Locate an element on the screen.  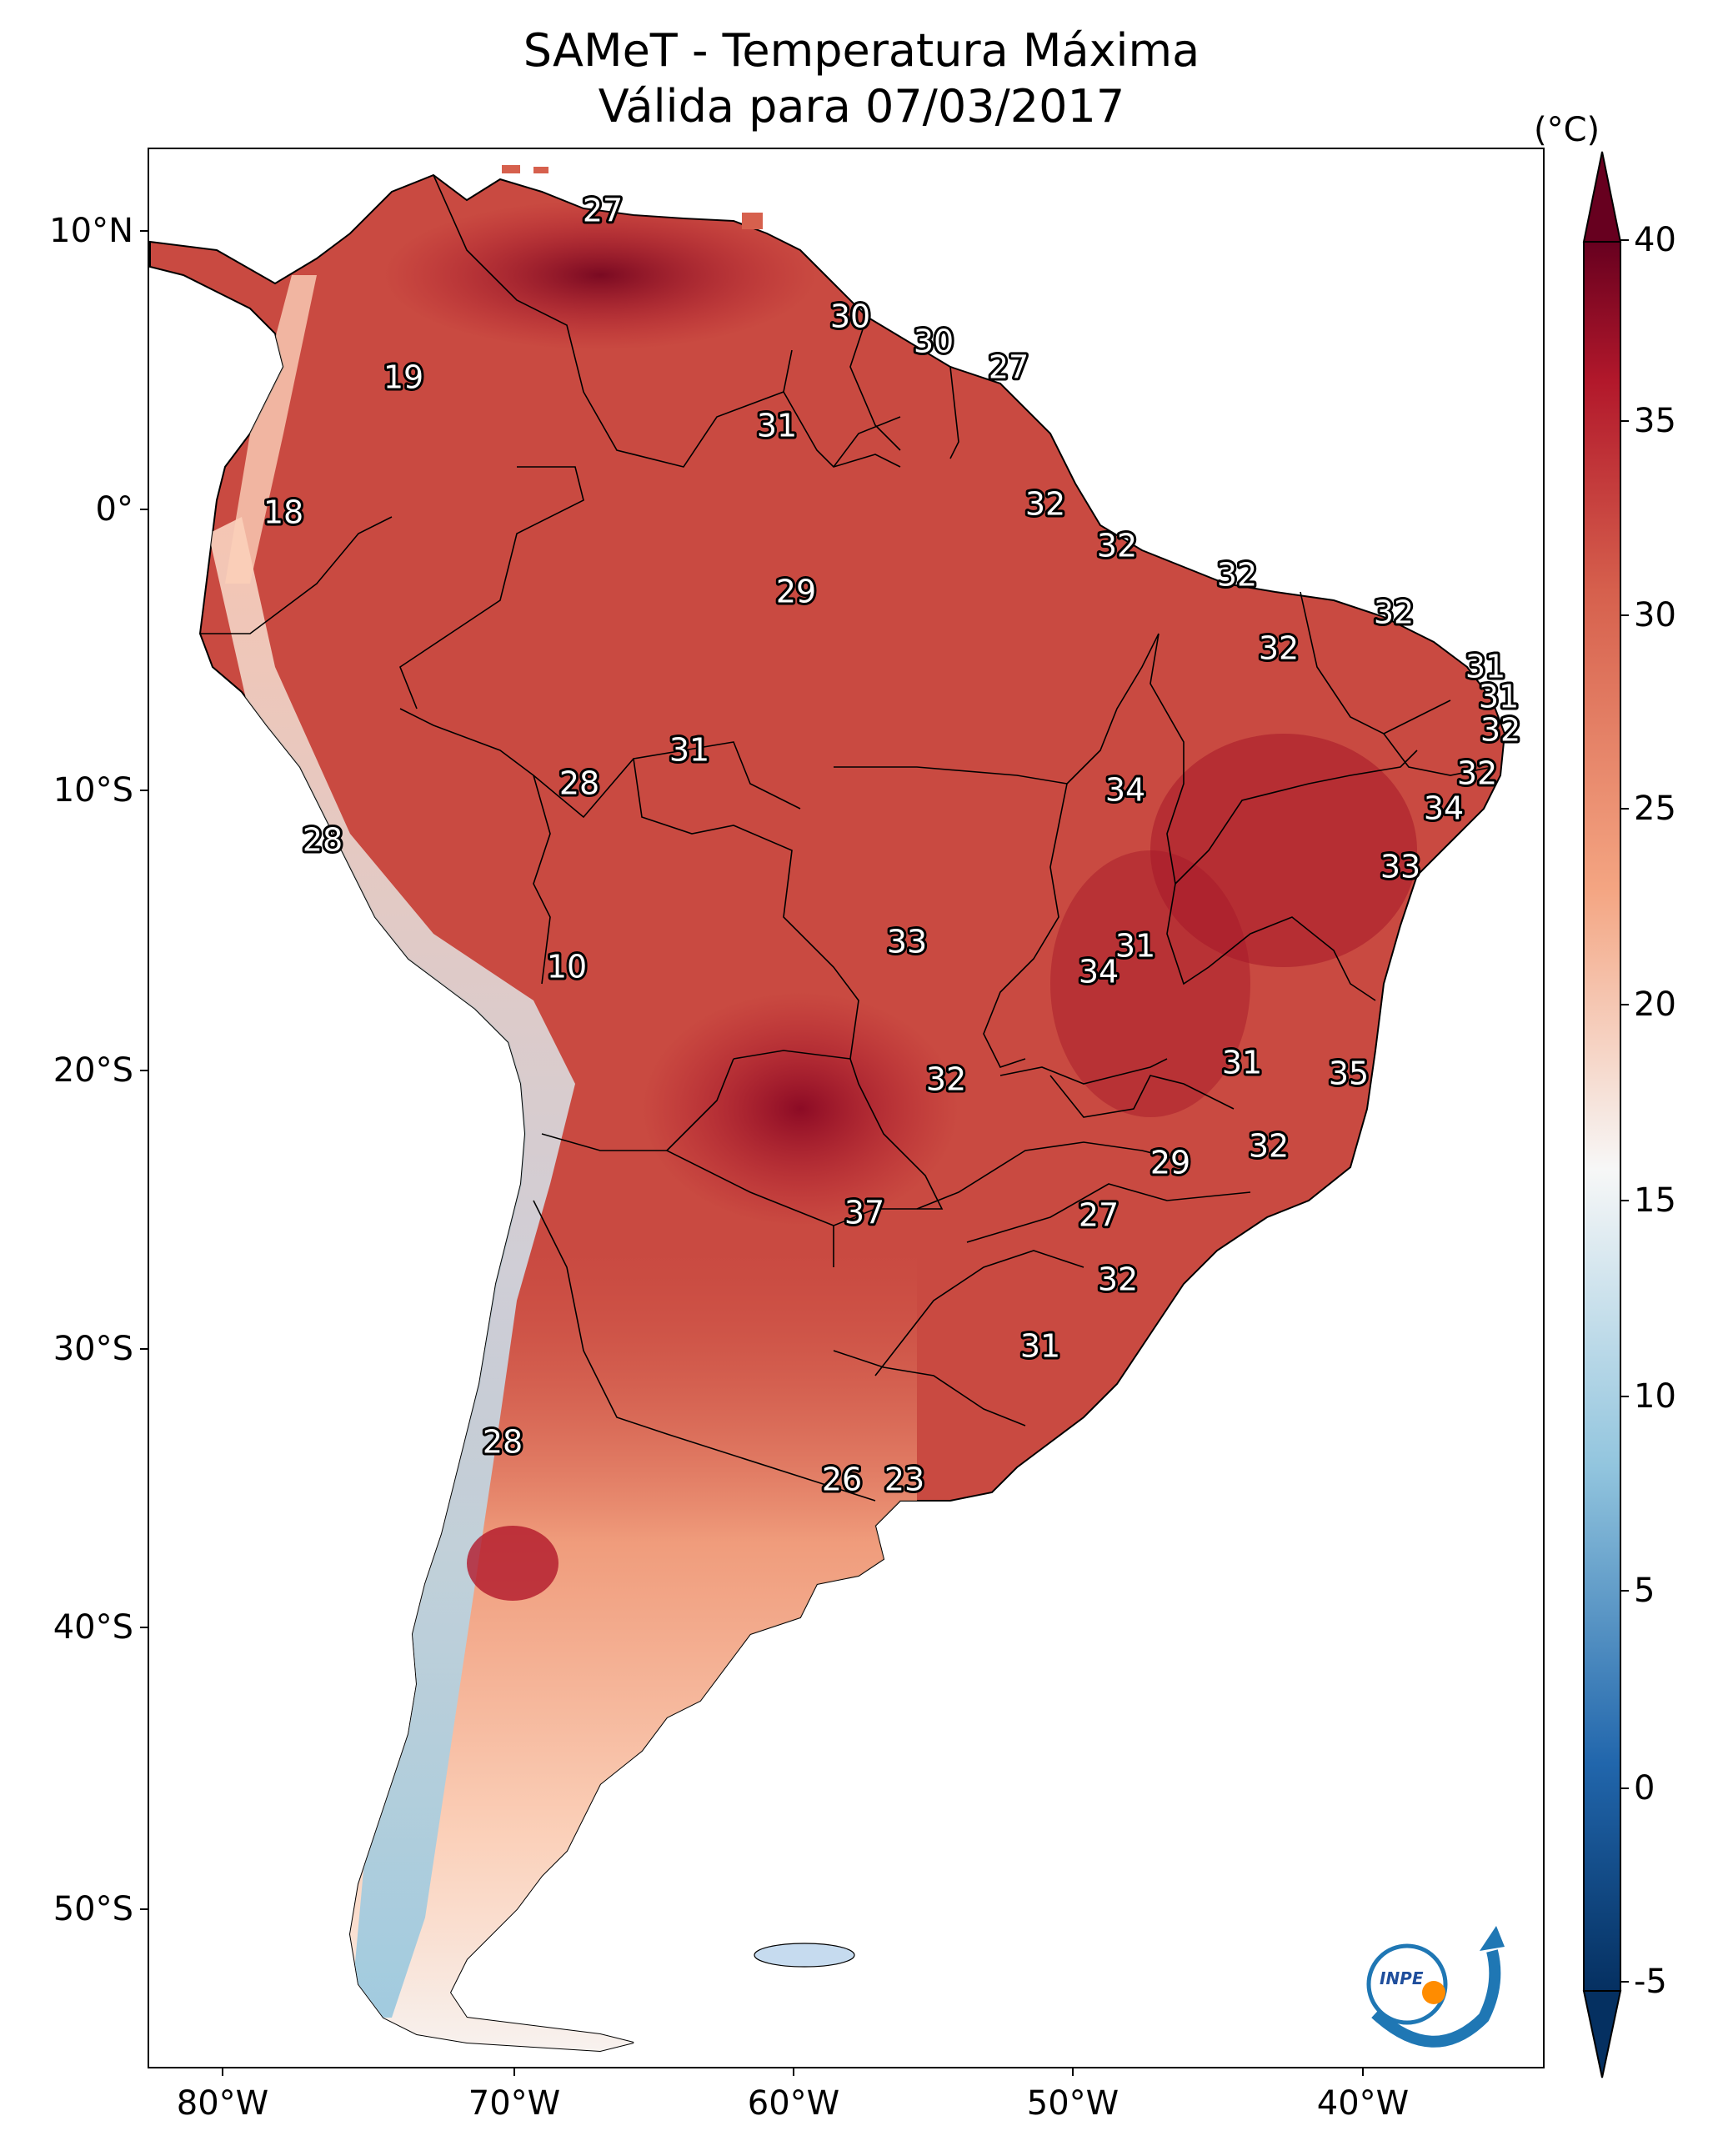
temperature-label: 19 is located at coordinates (403, 377).